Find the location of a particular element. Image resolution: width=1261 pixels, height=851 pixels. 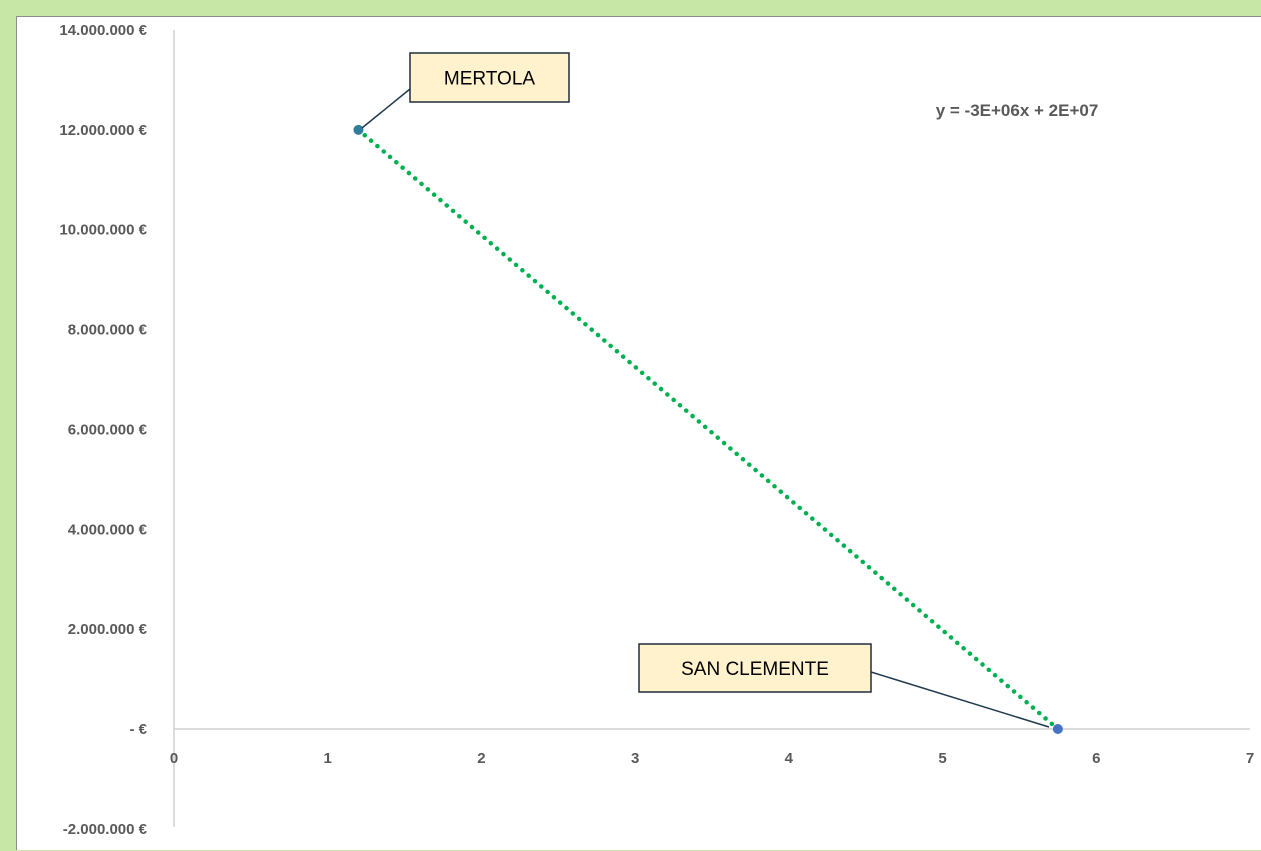

x-tick-label: 3 is located at coordinates (635, 758).